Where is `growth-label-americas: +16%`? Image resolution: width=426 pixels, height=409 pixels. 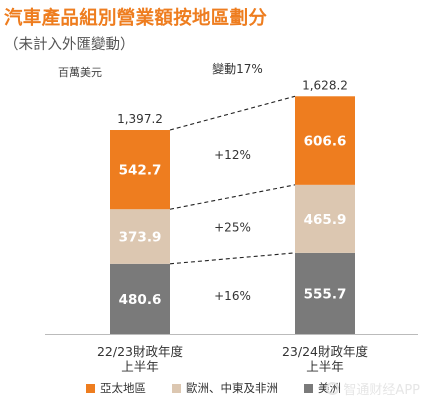
growth-label-americas: +16% is located at coordinates (232, 296).